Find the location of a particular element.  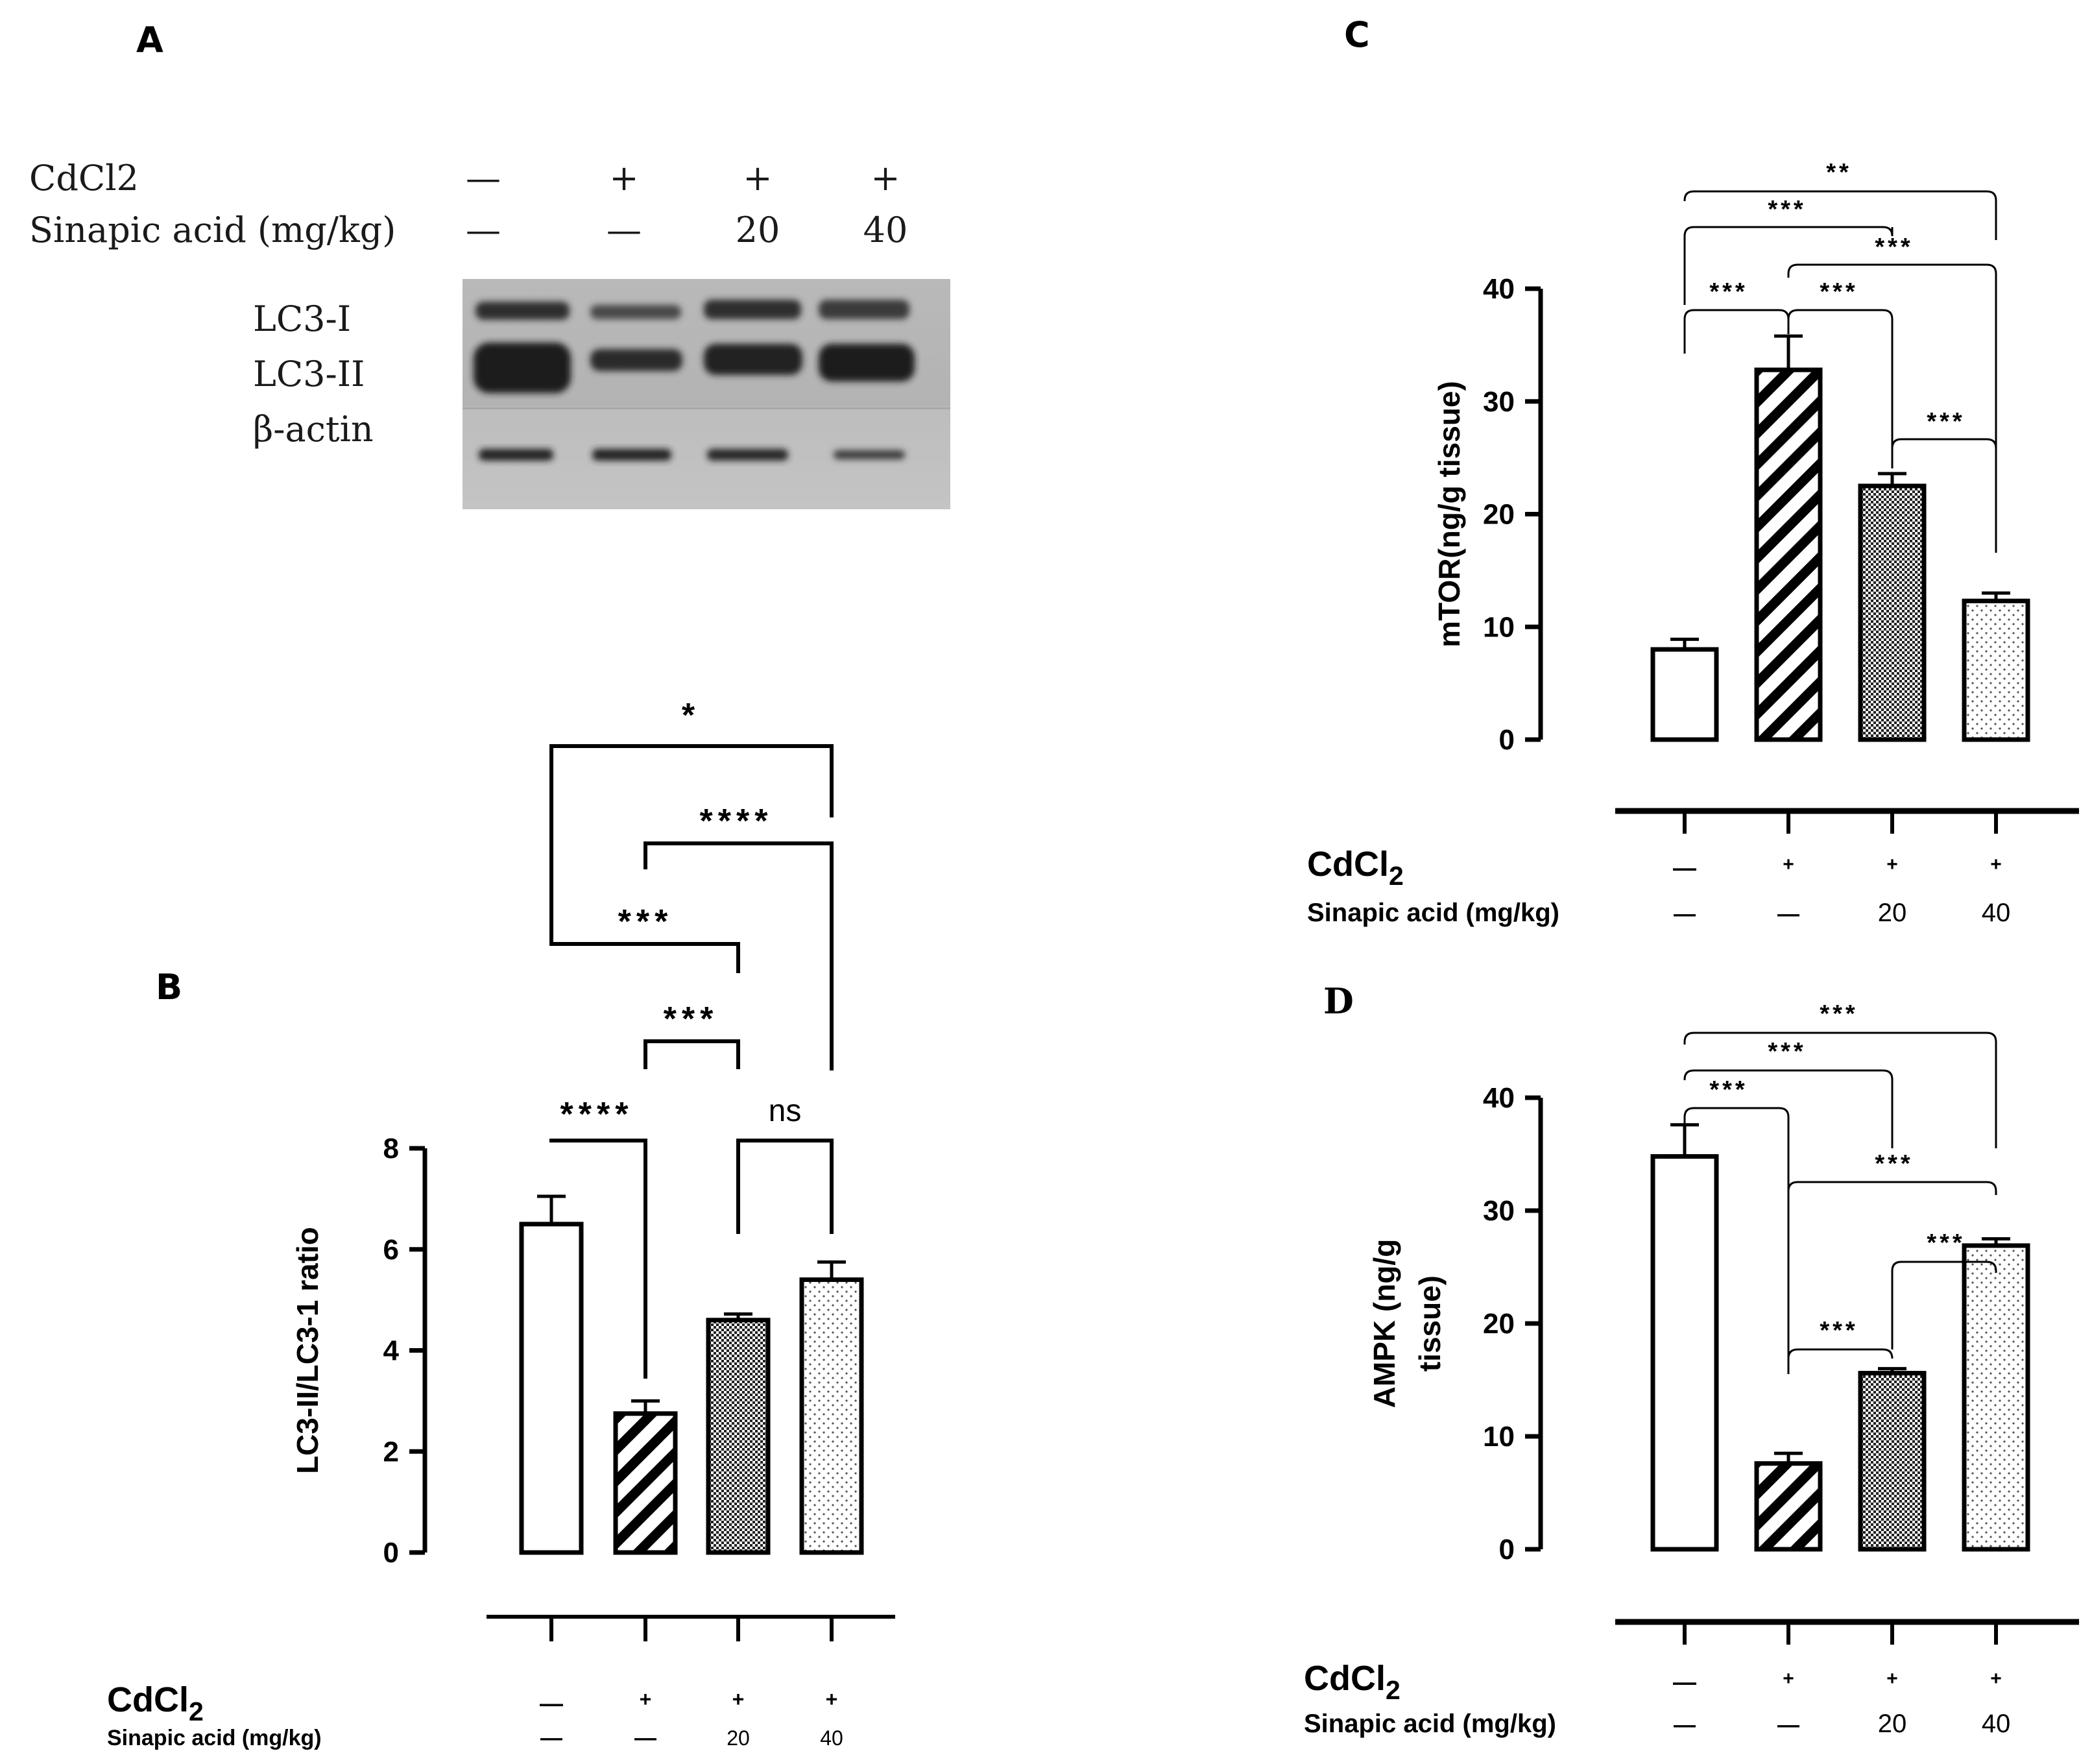

subscript-2: 2 is located at coordinates (1393, 1690).